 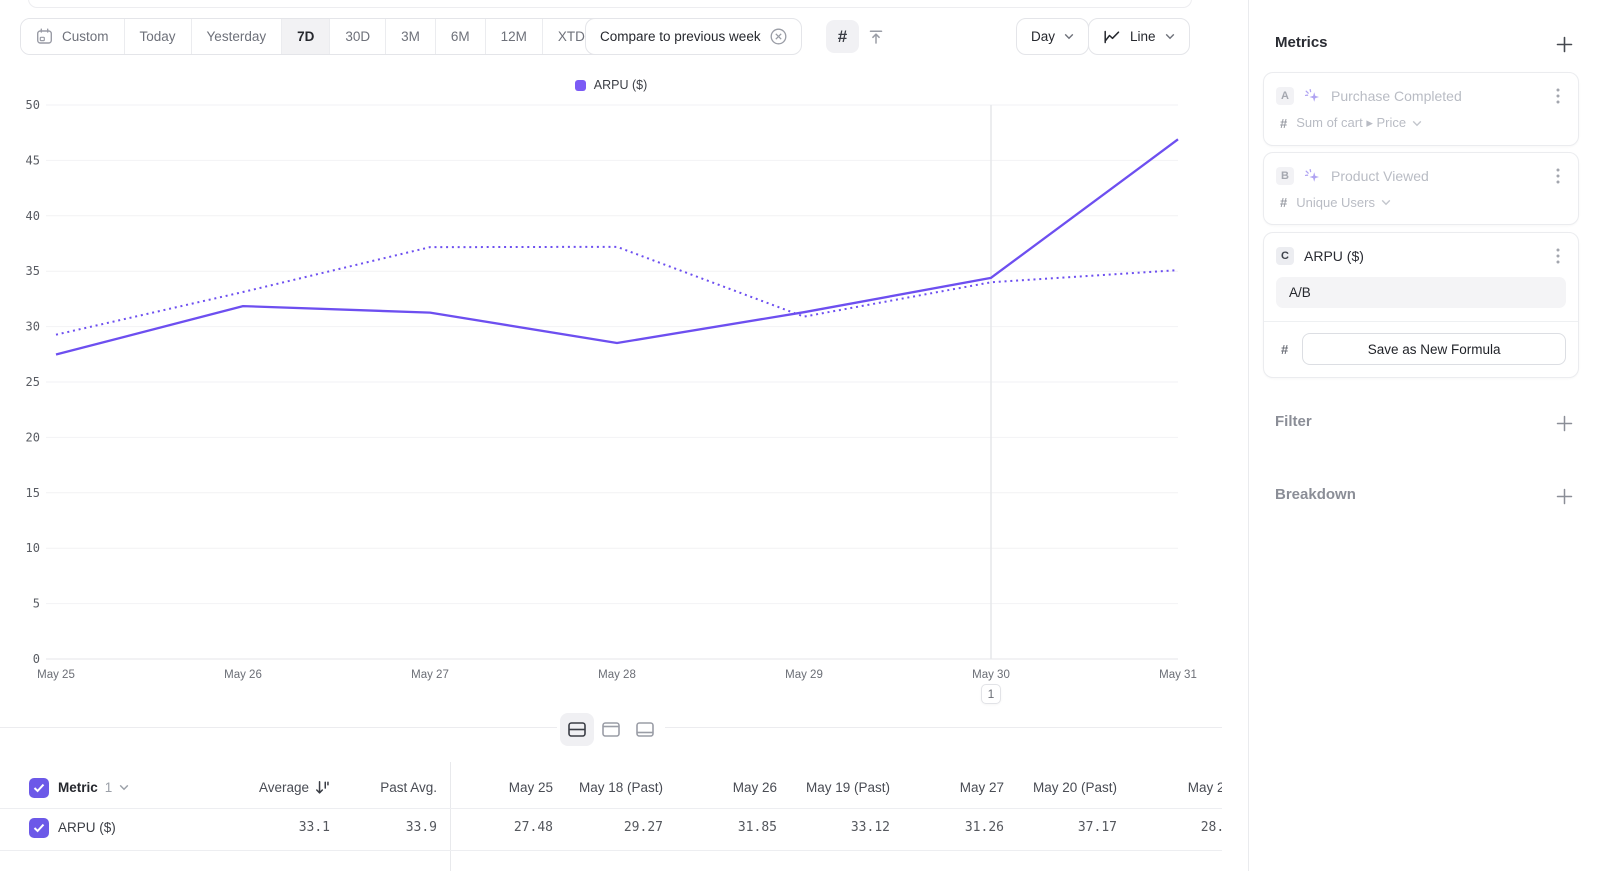 I want to click on date-range-custom: Custom, so click(x=73, y=36).